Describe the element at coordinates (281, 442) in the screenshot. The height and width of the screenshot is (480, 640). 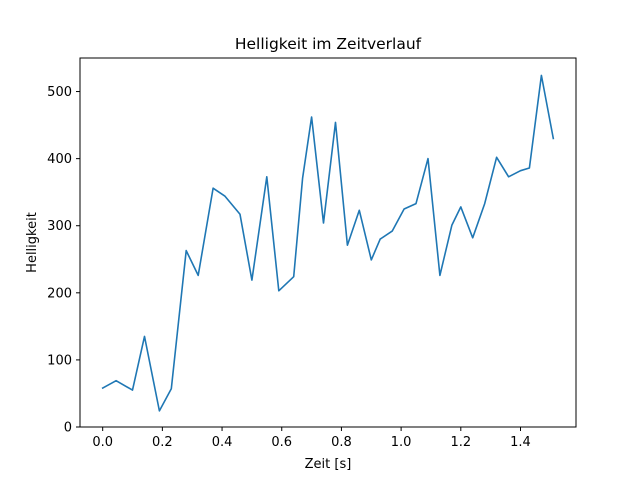
I see `x-tick-label: 0.6` at that location.